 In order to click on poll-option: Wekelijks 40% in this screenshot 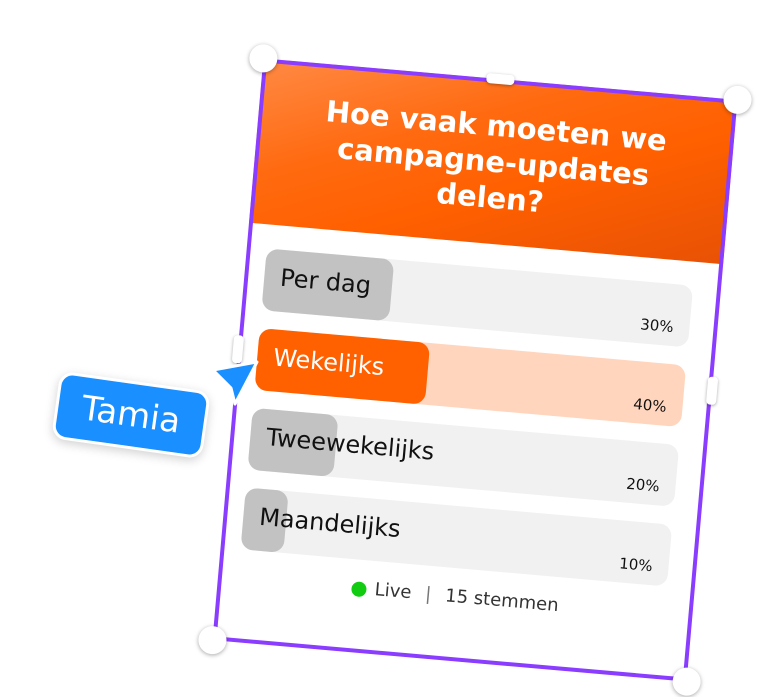, I will do `click(470, 378)`.